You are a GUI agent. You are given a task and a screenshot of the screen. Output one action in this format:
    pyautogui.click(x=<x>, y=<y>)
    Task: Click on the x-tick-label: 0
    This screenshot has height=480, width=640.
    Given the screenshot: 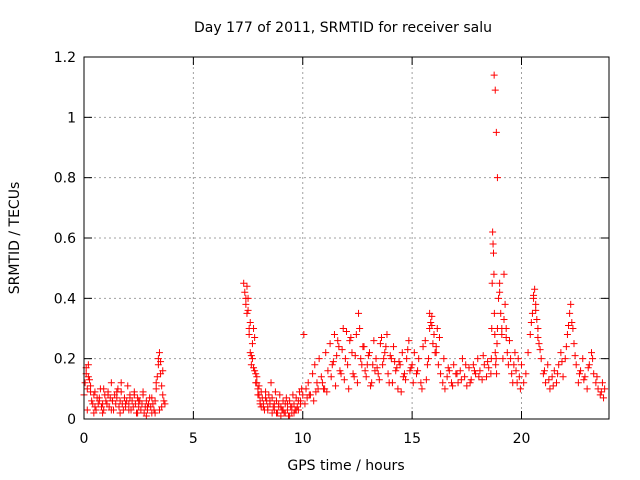 What is the action you would take?
    pyautogui.click(x=84, y=439)
    